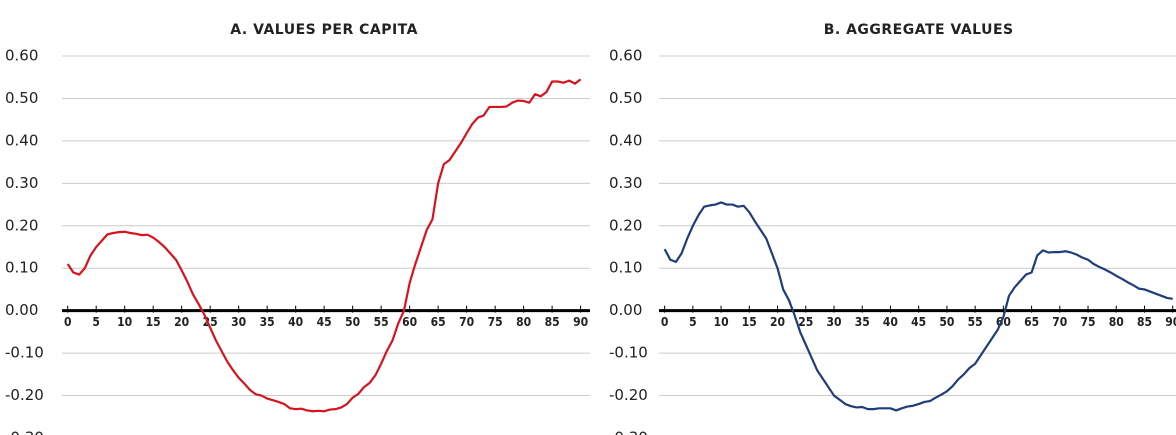  Describe the element at coordinates (324, 30) in the screenshot. I see `chart-title: A. VALUES PER CAPITA` at that location.